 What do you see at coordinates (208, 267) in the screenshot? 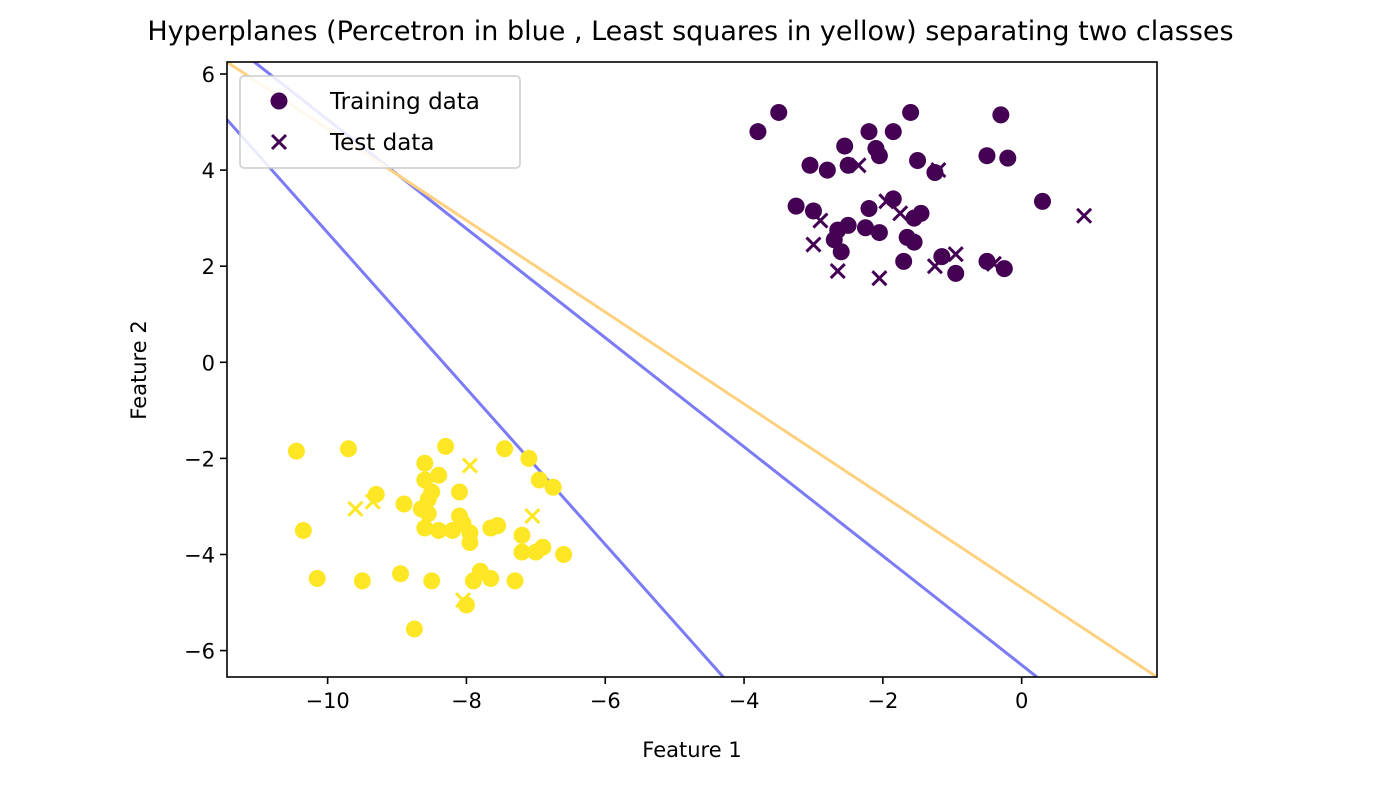
I see `y-tick-label: 2` at bounding box center [208, 267].